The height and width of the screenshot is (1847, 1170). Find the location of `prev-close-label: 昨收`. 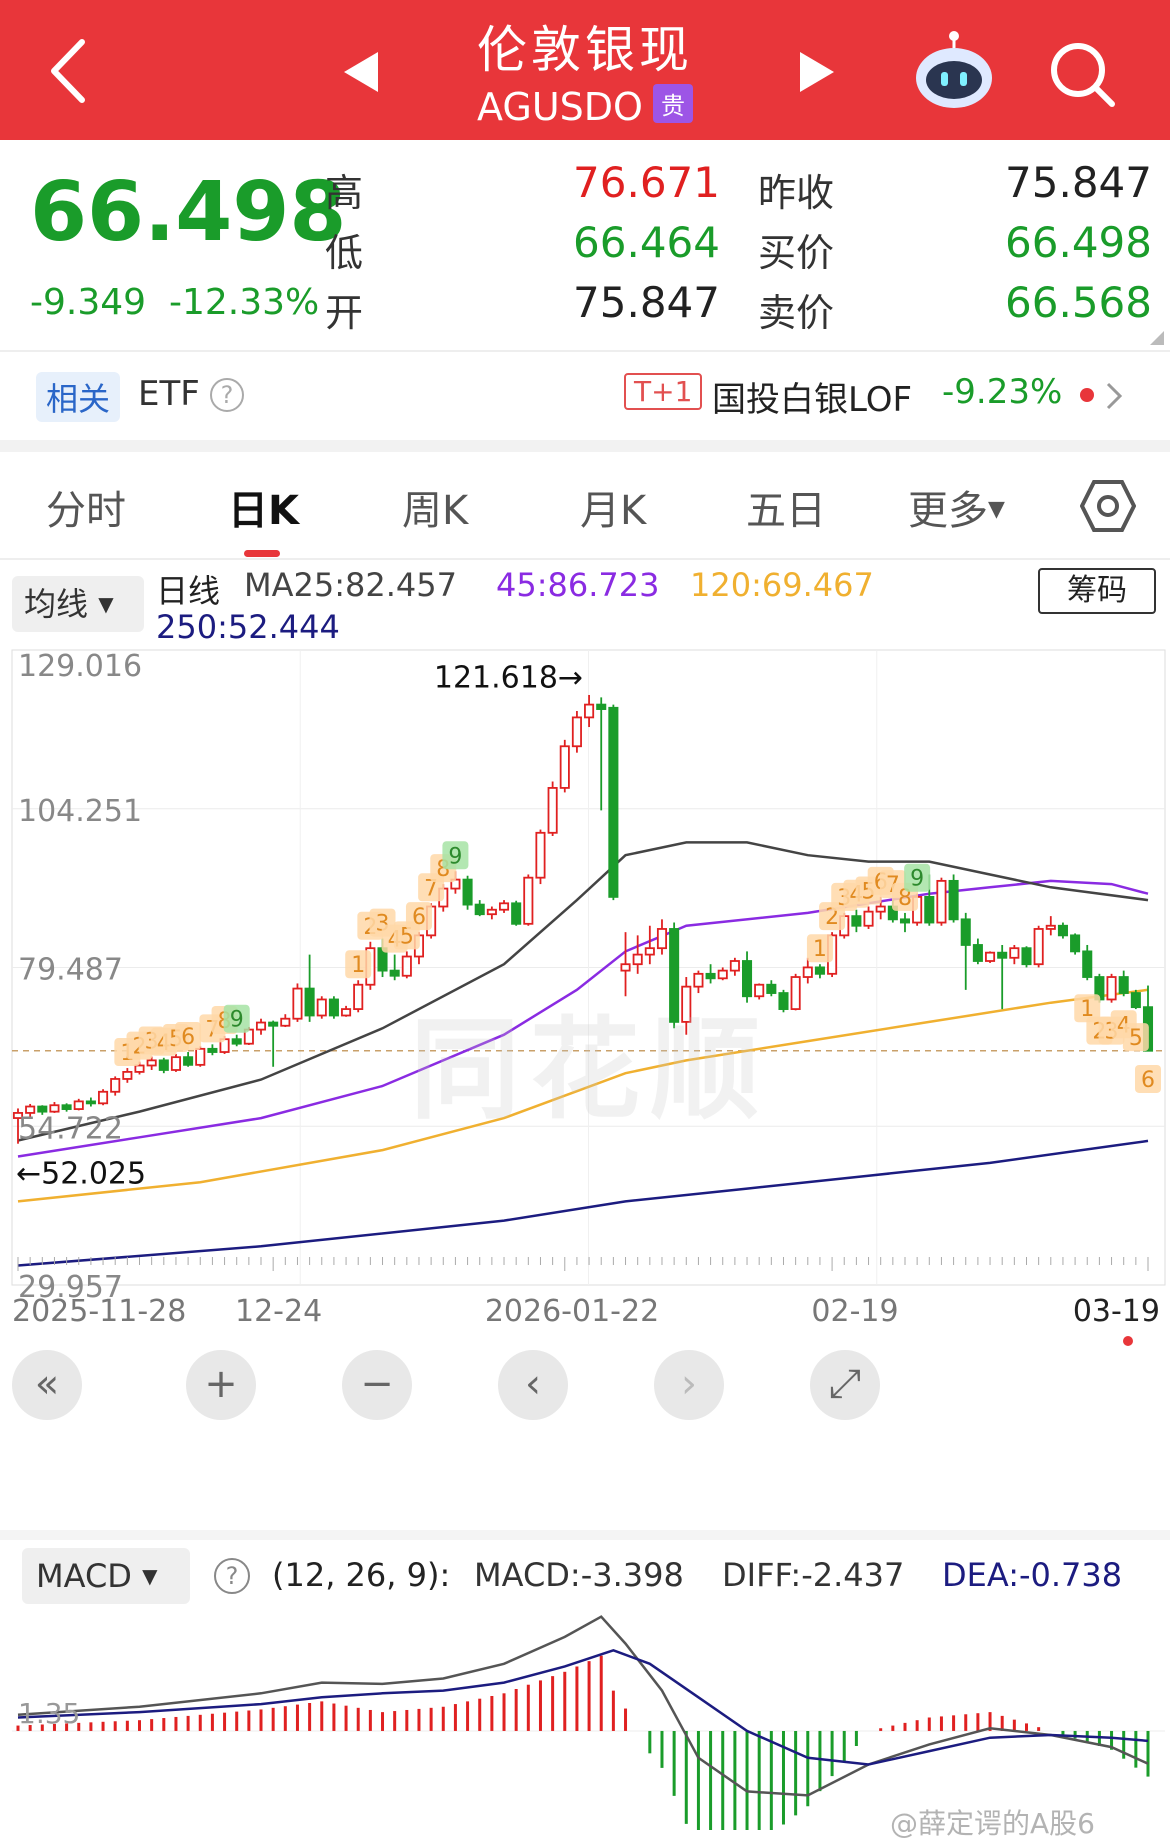

prev-close-label: 昨收 is located at coordinates (796, 193).